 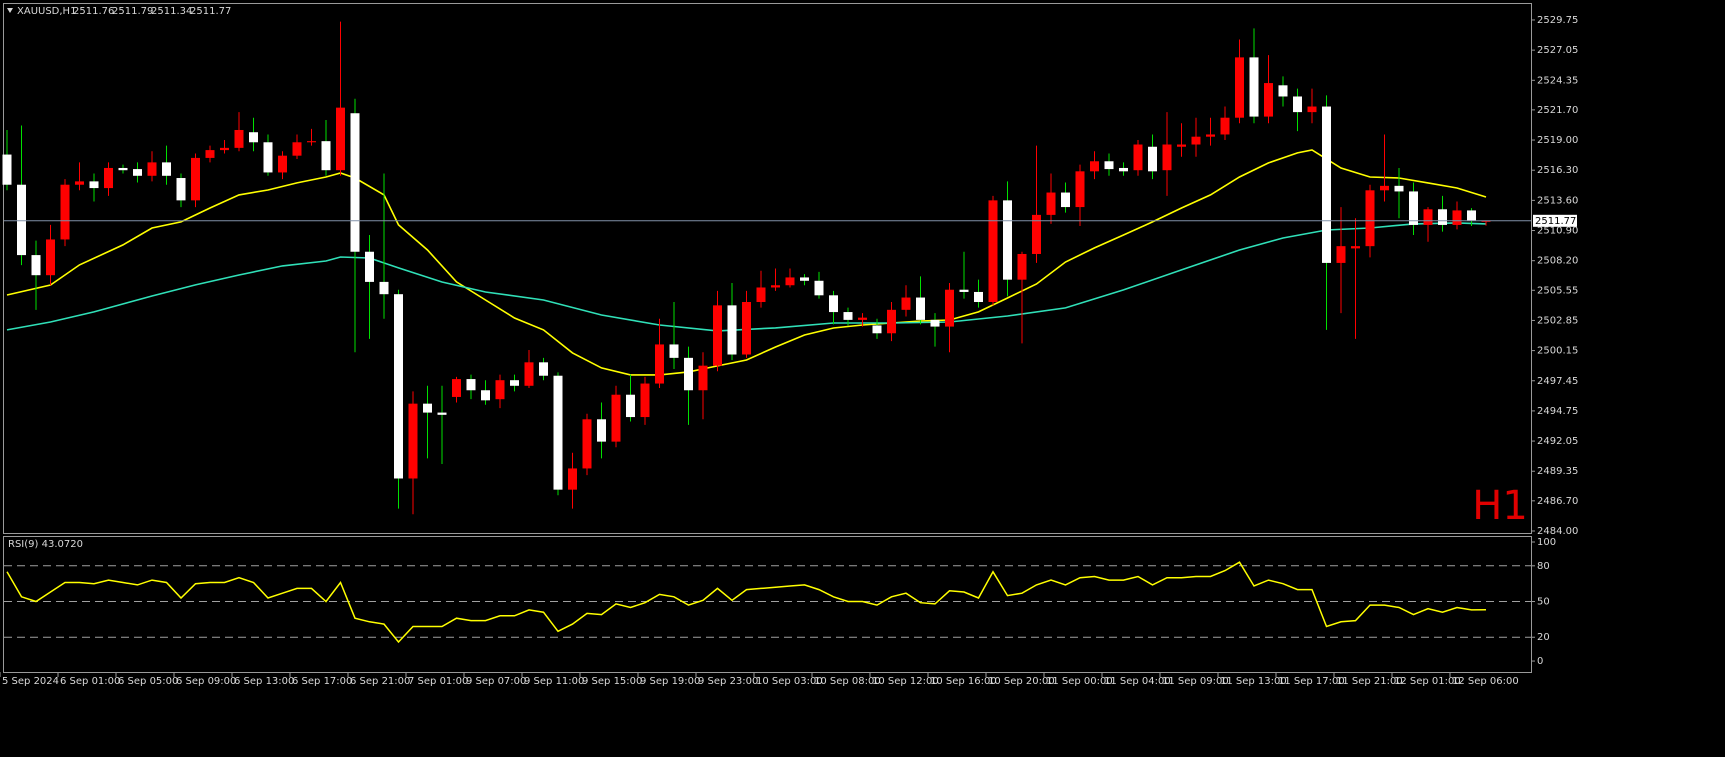 What do you see at coordinates (1543, 637) in the screenshot?
I see `y-tick-label: 20` at bounding box center [1543, 637].